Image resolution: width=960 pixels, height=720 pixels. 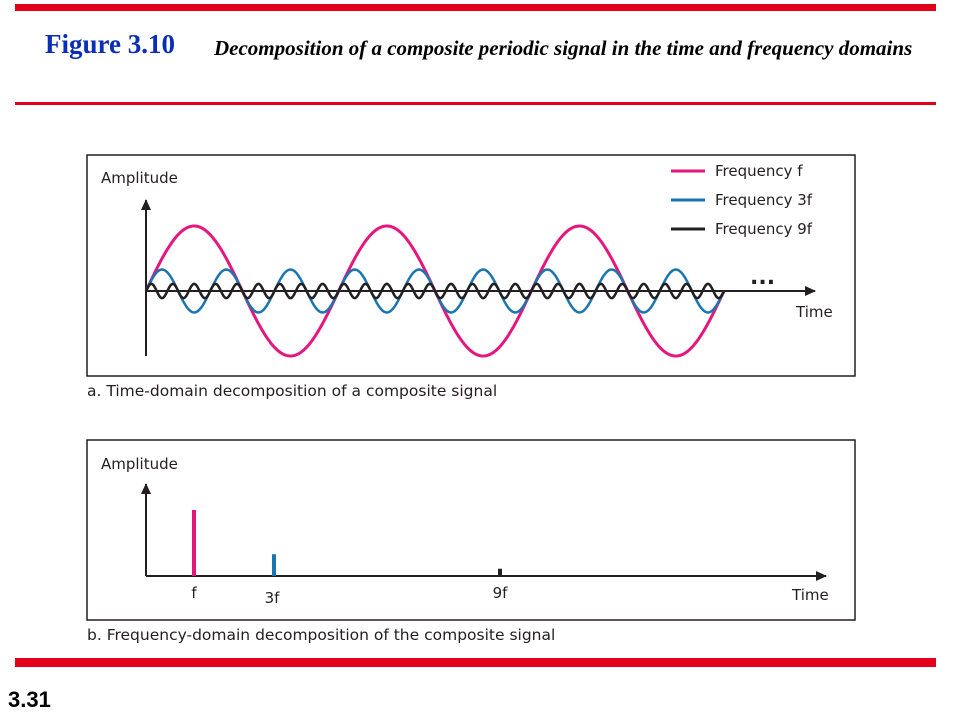 I want to click on time-domain-ylabel: Amplitude, so click(x=139, y=178).